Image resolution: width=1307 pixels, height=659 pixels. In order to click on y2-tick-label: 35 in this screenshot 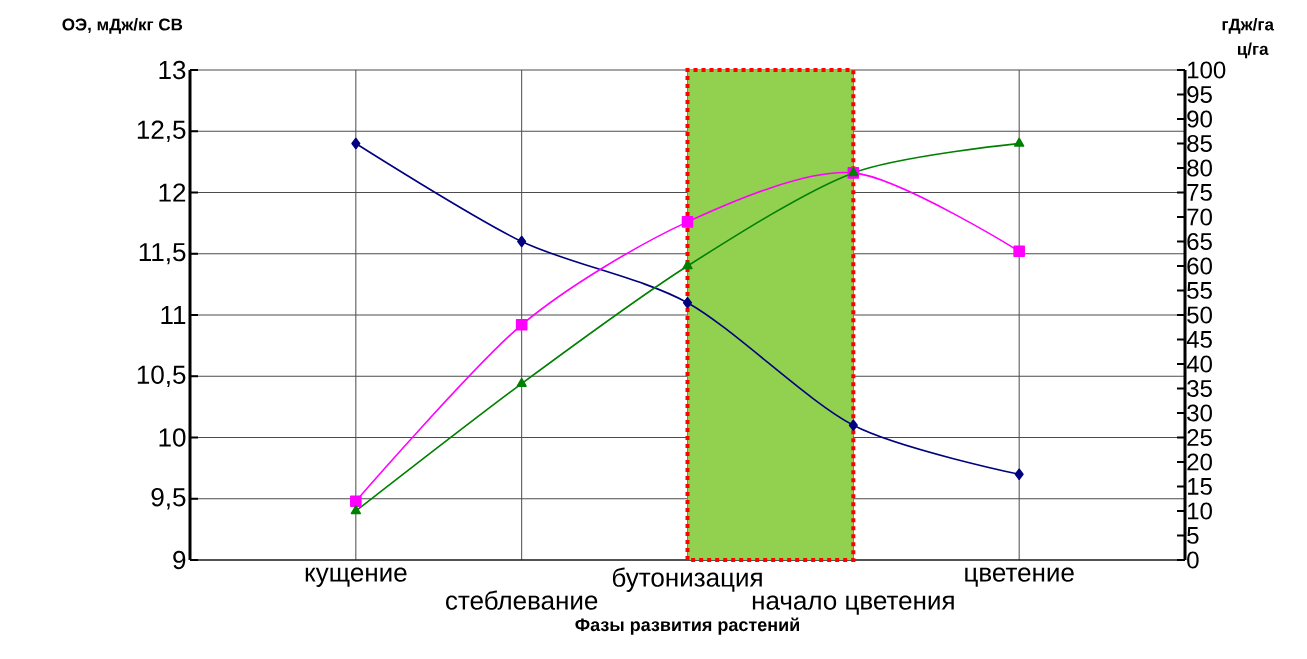, I will do `click(1199, 388)`.